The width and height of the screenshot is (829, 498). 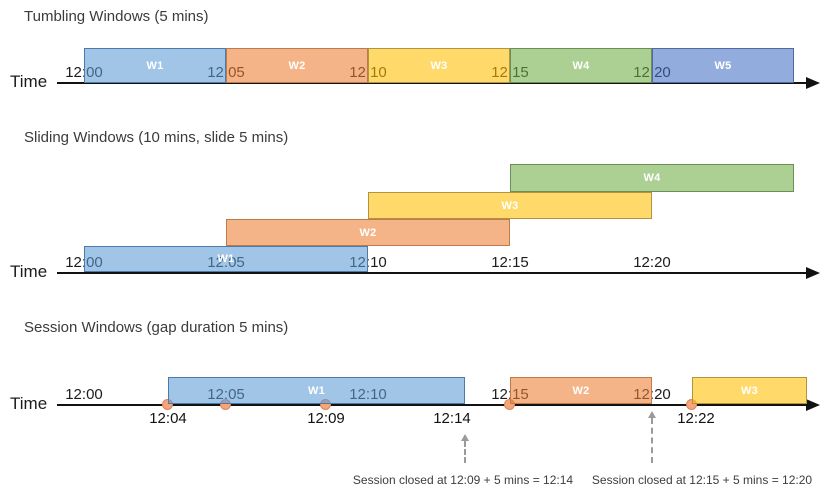 I want to click on sliding-window-w1: W1, so click(x=226, y=259).